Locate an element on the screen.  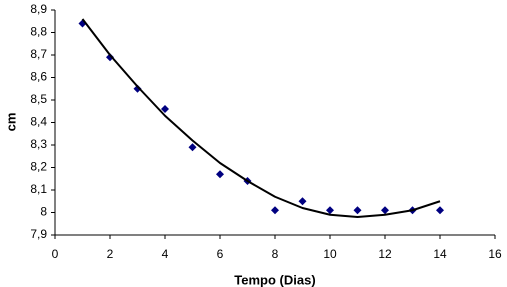
x-tick-label: 16 is located at coordinates (495, 254).